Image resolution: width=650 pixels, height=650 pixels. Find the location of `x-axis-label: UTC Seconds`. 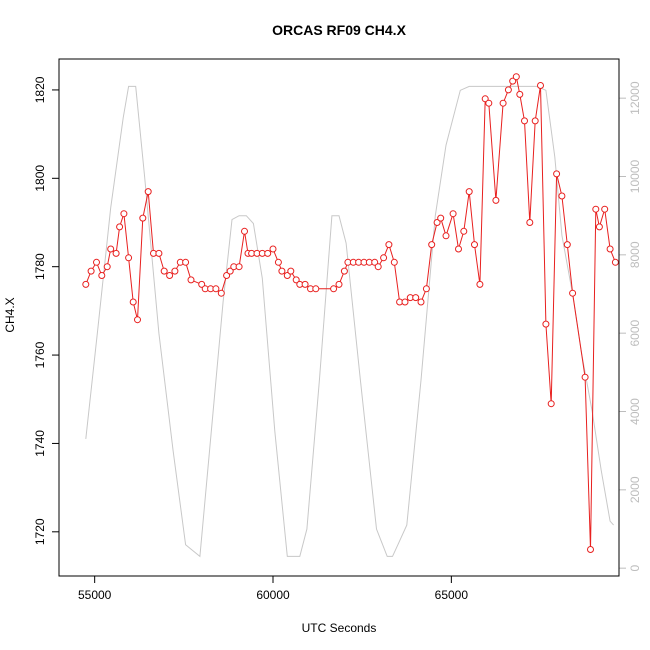

x-axis-label: UTC Seconds is located at coordinates (339, 628).